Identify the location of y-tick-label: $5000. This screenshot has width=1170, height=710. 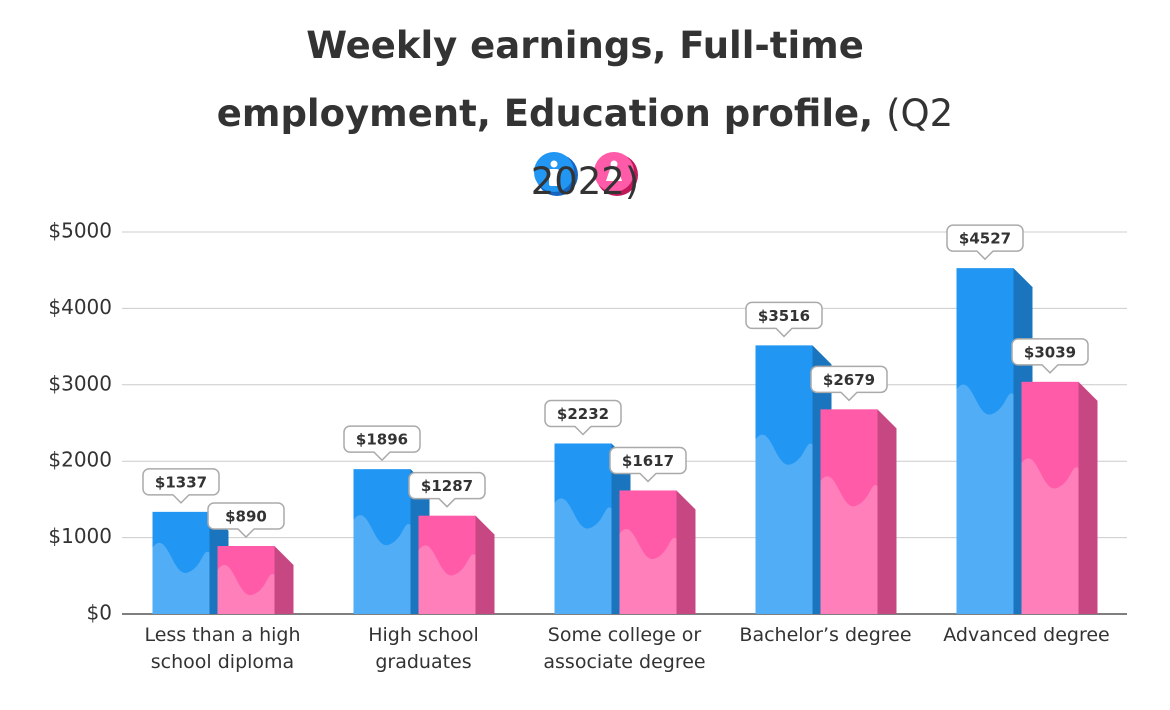
(80, 231).